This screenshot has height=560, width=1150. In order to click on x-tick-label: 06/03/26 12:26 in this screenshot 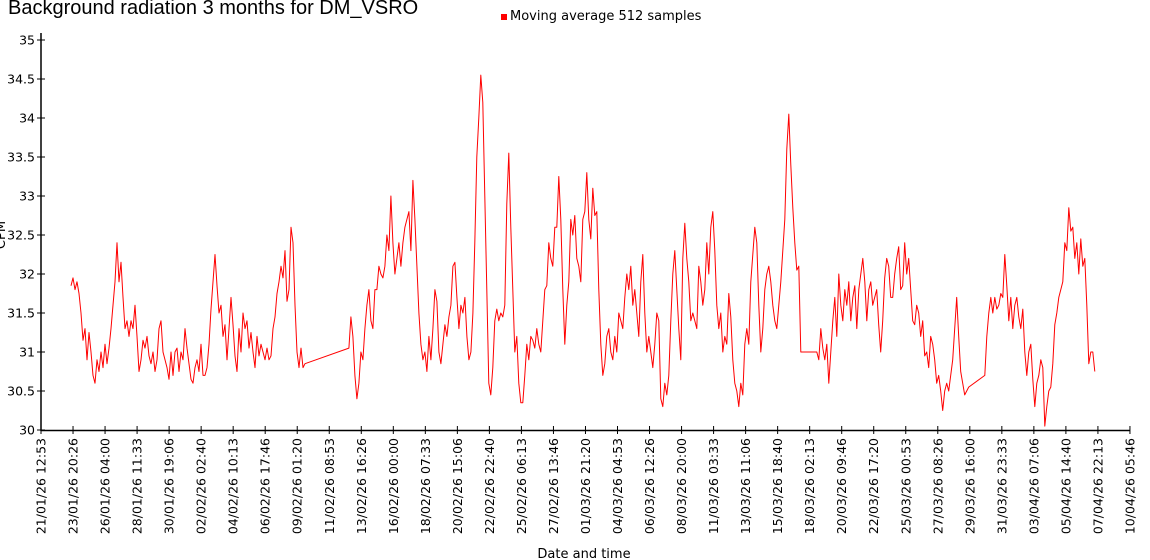, I will do `click(649, 486)`.